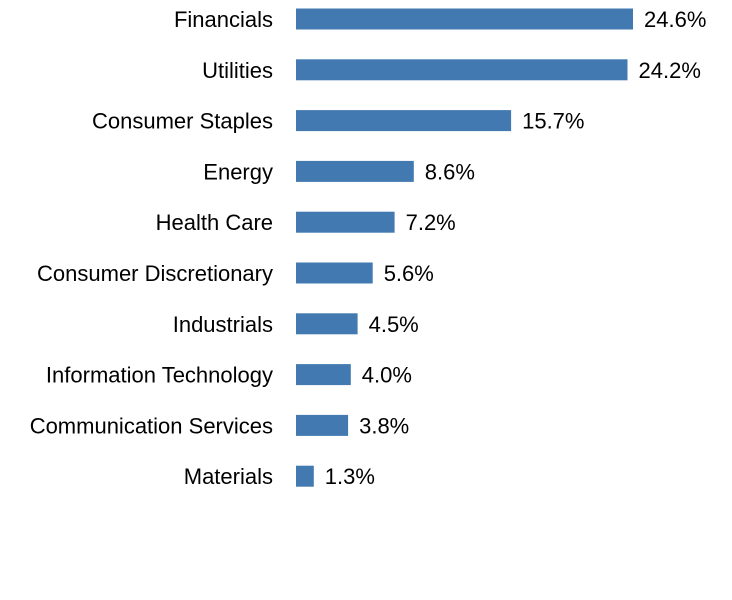 The width and height of the screenshot is (732, 600). Describe the element at coordinates (151, 425) in the screenshot. I see `category-label: Communication Services` at that location.